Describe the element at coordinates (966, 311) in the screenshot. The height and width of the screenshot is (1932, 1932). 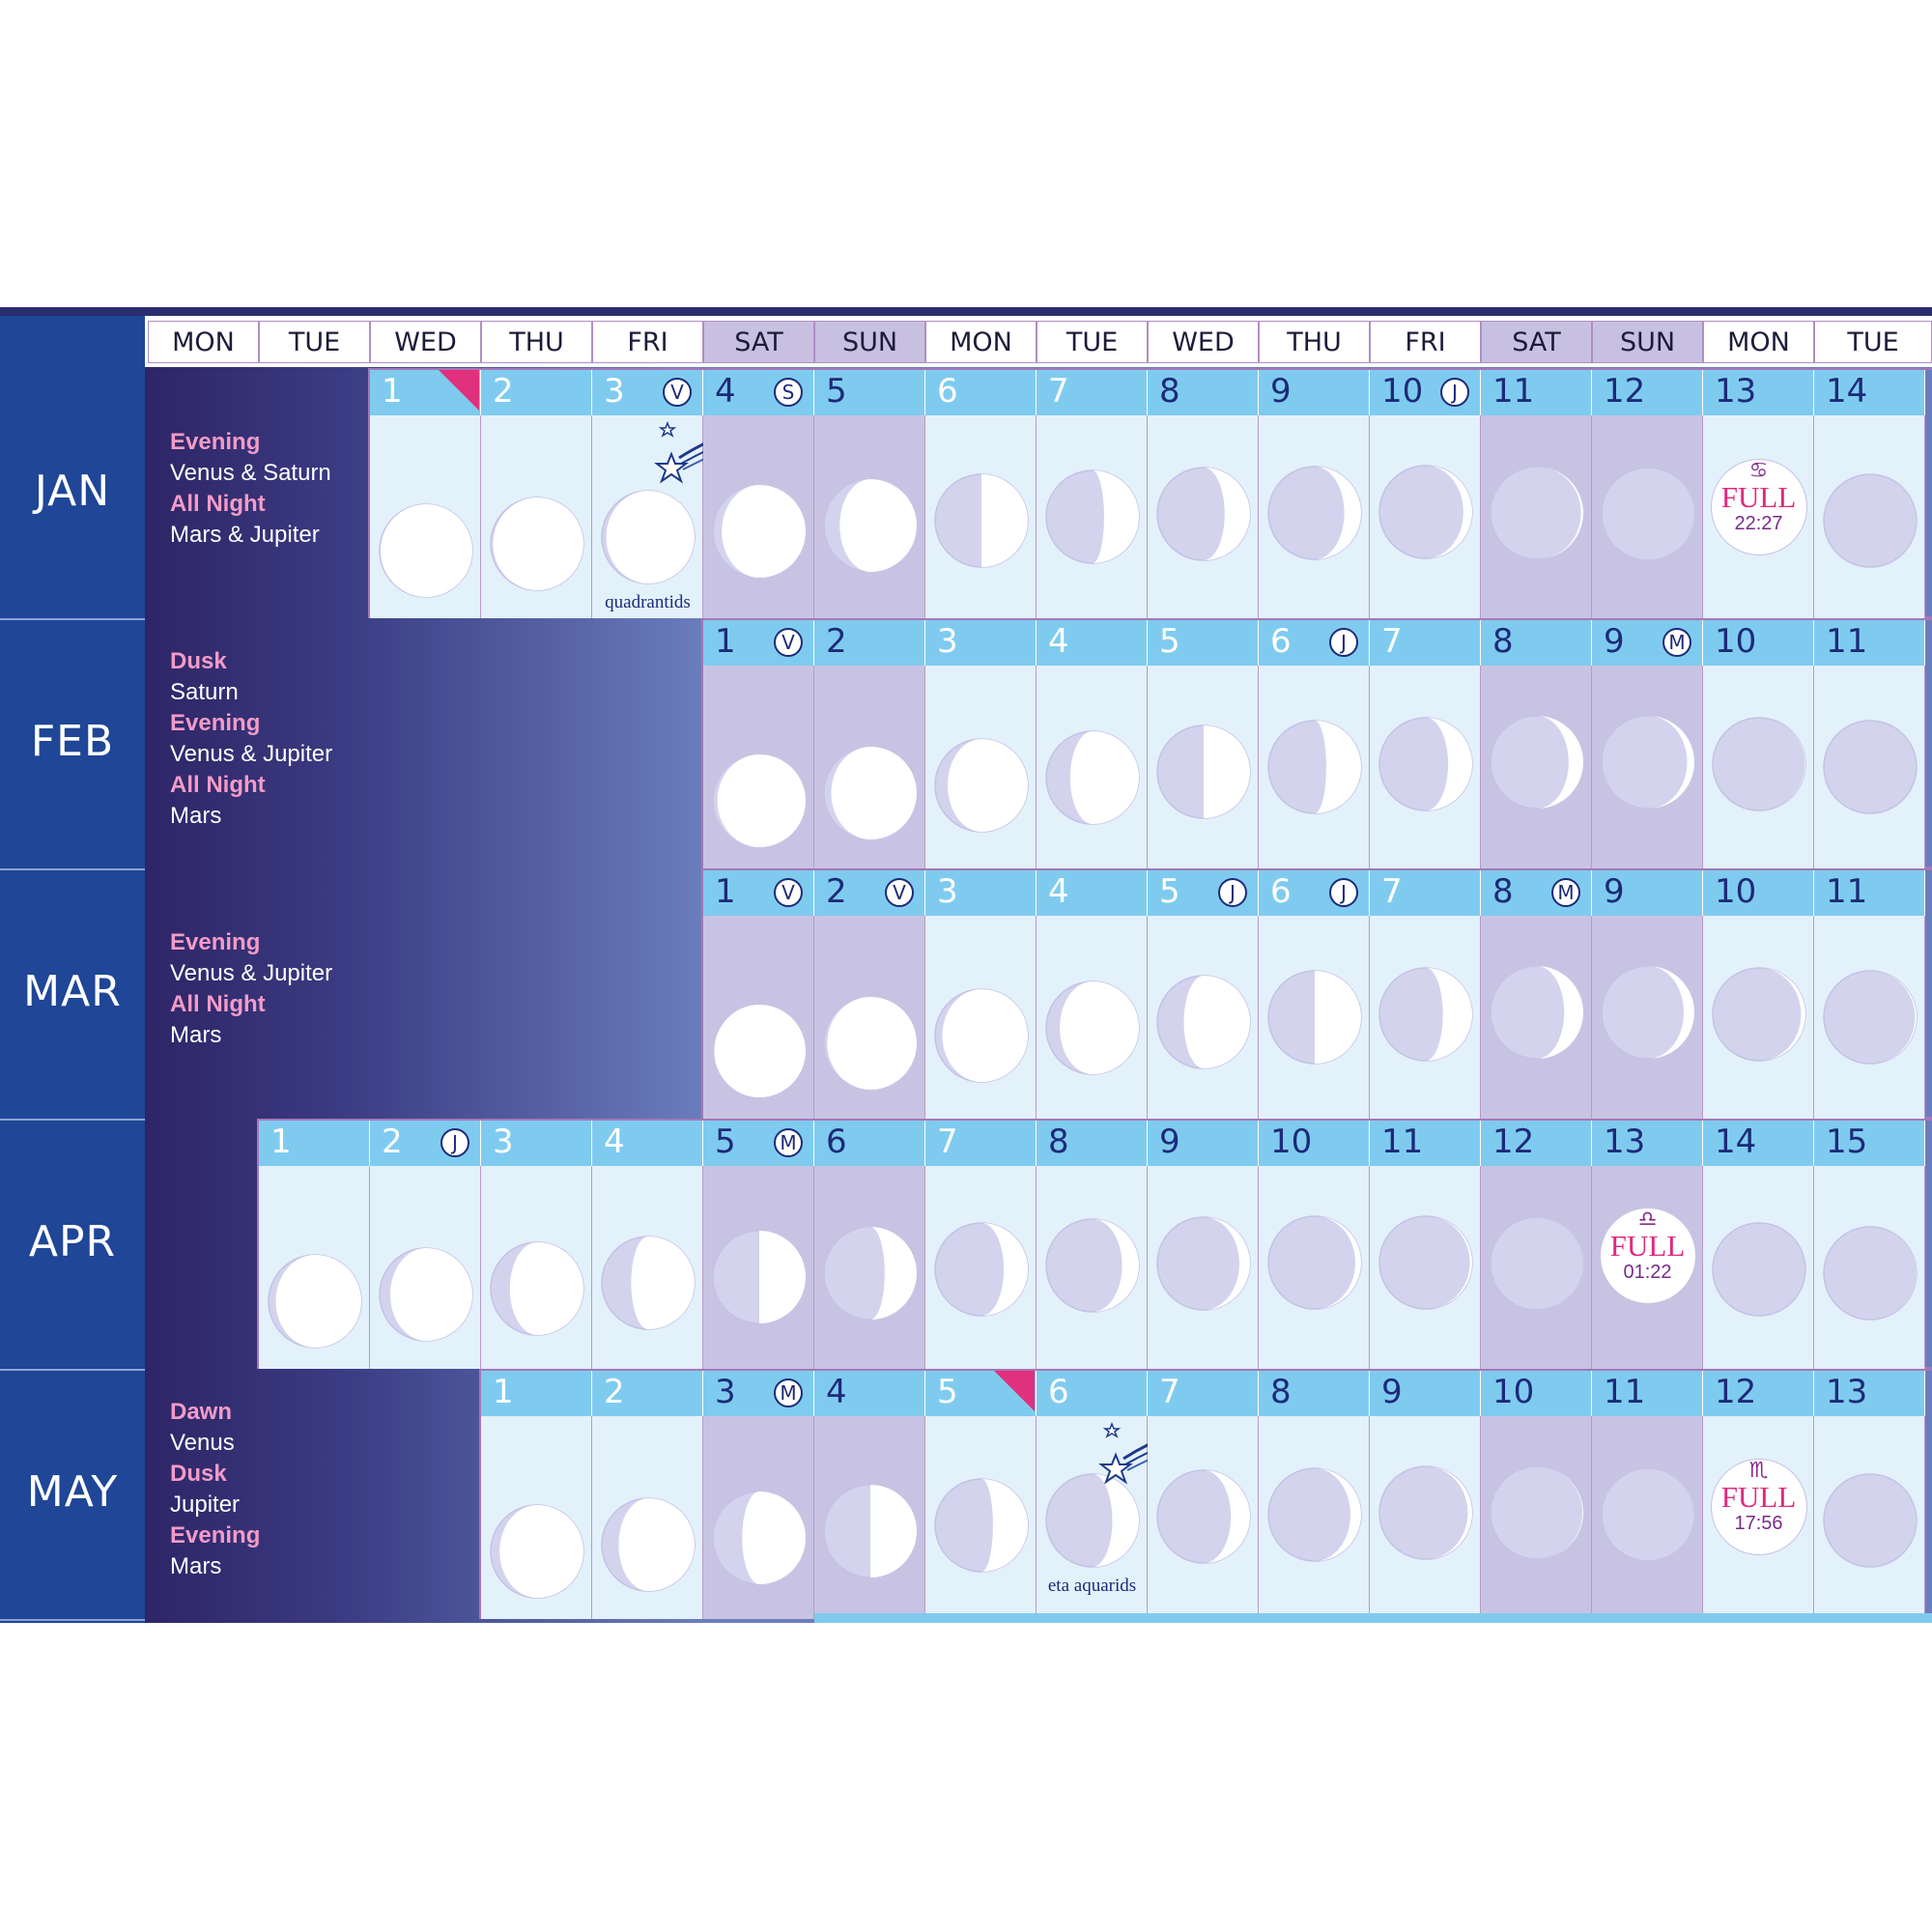
I see `top-bar` at that location.